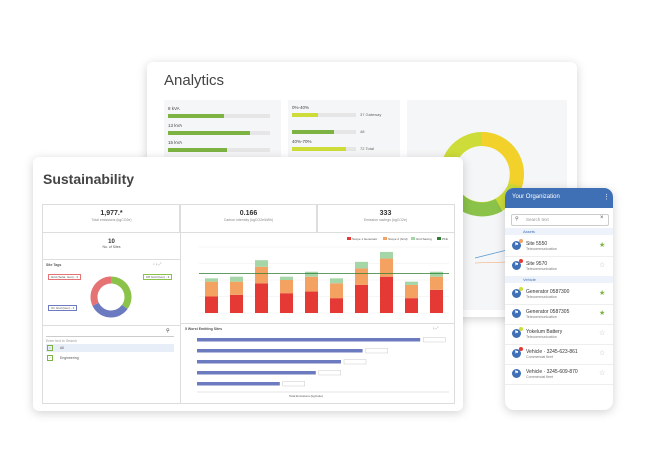 The width and height of the screenshot is (650, 450). I want to click on legend-label: Scope 1 Generator, so click(365, 239).